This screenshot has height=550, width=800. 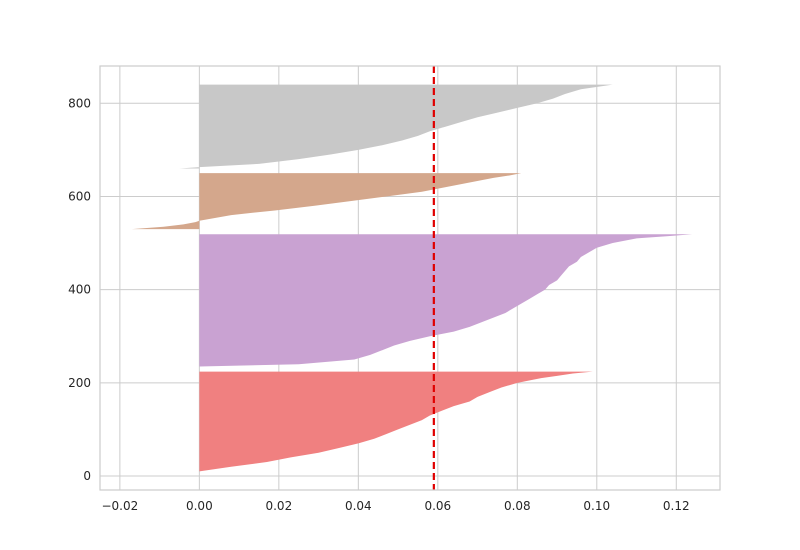 What do you see at coordinates (358, 506) in the screenshot?
I see `x-tick-label: 0.04` at bounding box center [358, 506].